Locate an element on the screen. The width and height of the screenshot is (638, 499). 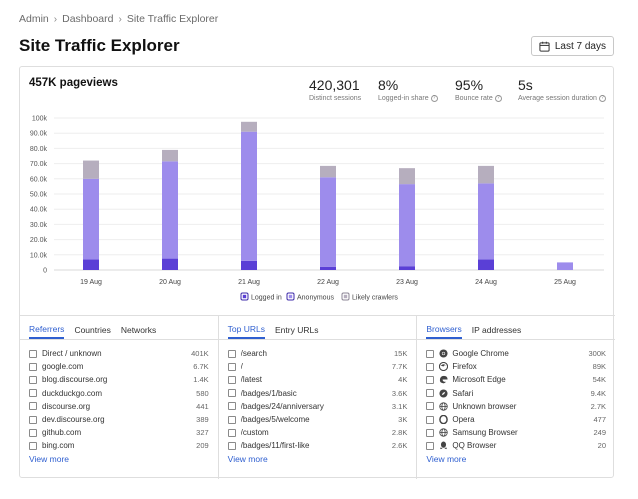
table-row: Microsoft Edge 54K is located at coordinates (516, 379).